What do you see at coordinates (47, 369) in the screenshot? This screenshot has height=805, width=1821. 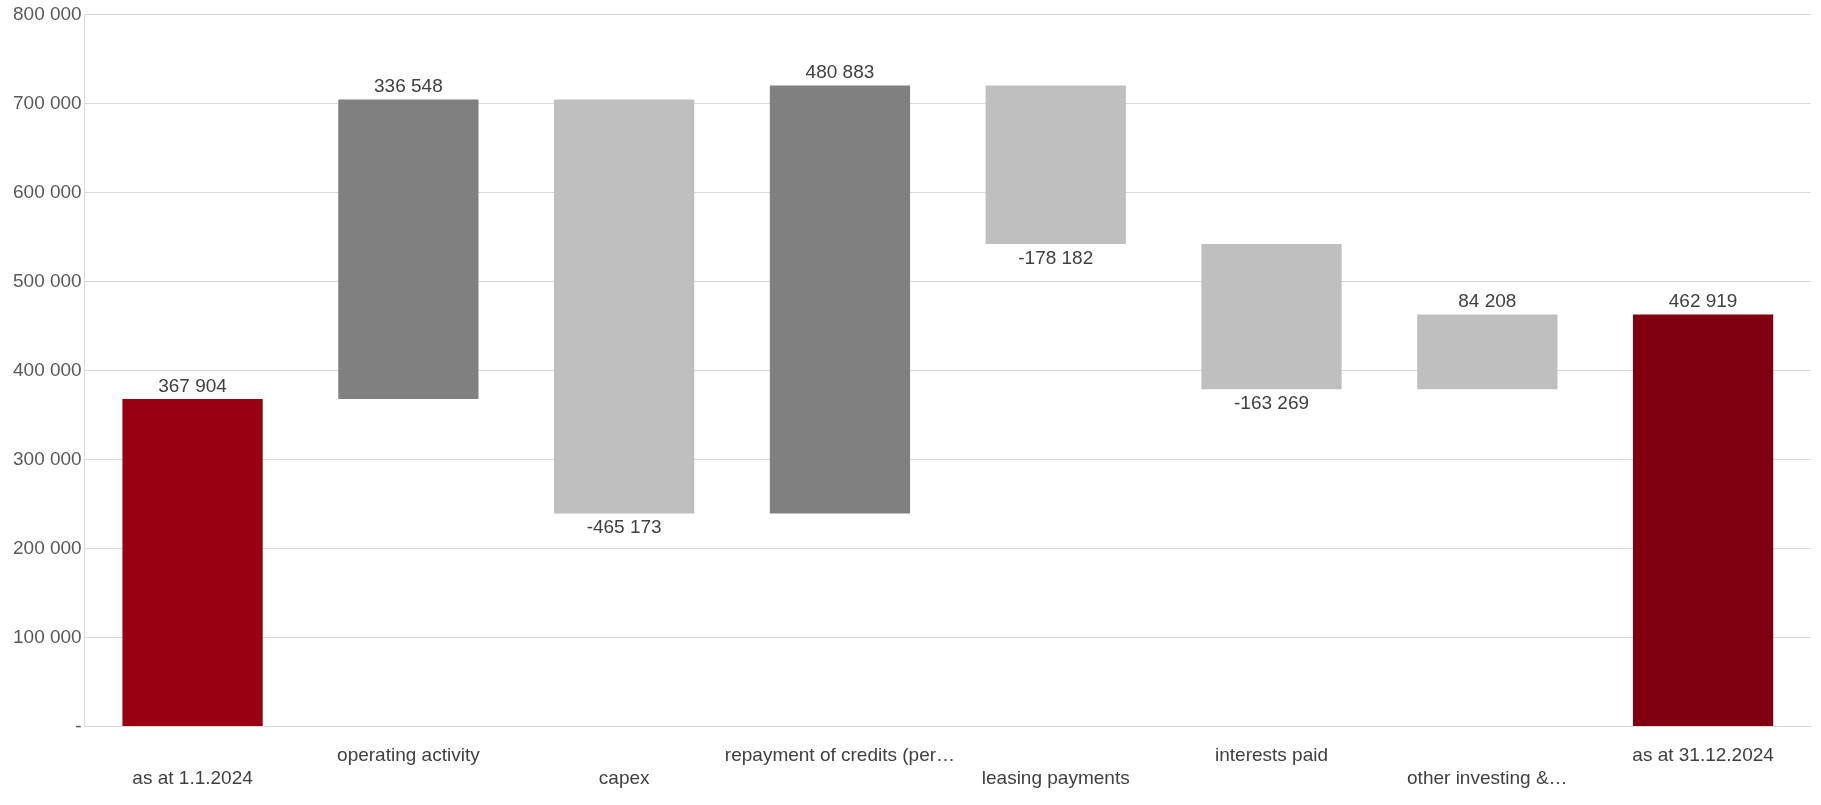 I see `y-tick-label: 400 000` at bounding box center [47, 369].